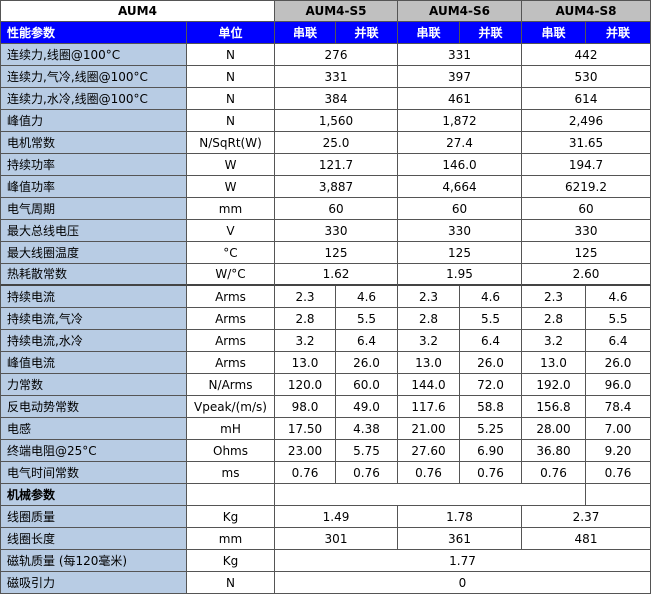 This screenshot has width=654, height=602. I want to click on value-cell: 276, so click(336, 55).